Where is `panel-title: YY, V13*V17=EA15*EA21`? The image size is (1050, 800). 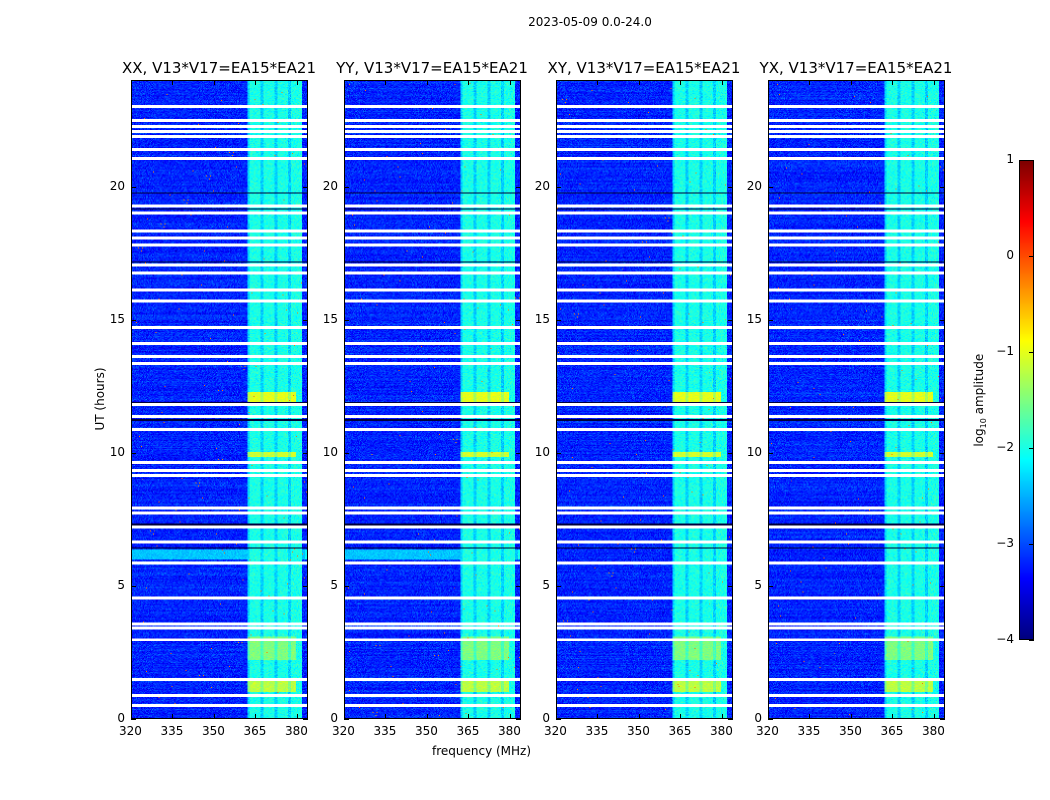 panel-title: YY, V13*V17=EA15*EA21 is located at coordinates (432, 68).